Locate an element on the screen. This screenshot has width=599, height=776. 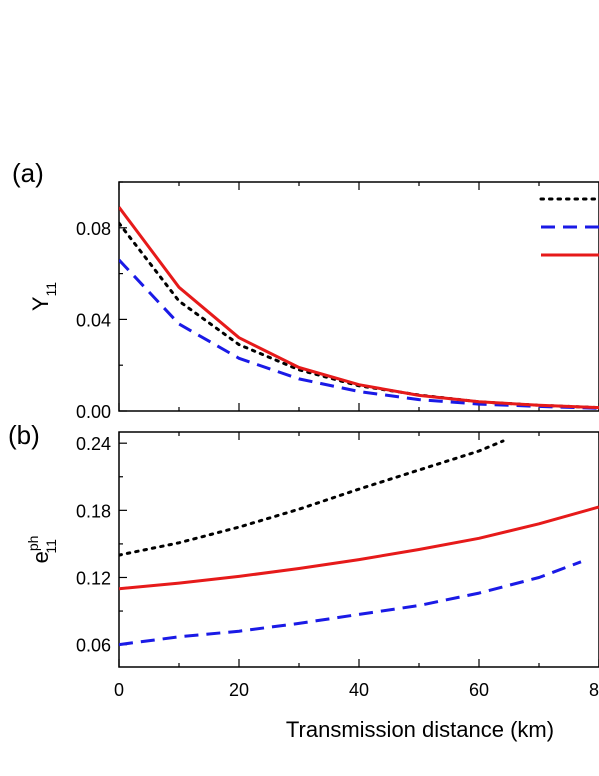
y-tick-label: 0.12 is located at coordinates (93, 578).